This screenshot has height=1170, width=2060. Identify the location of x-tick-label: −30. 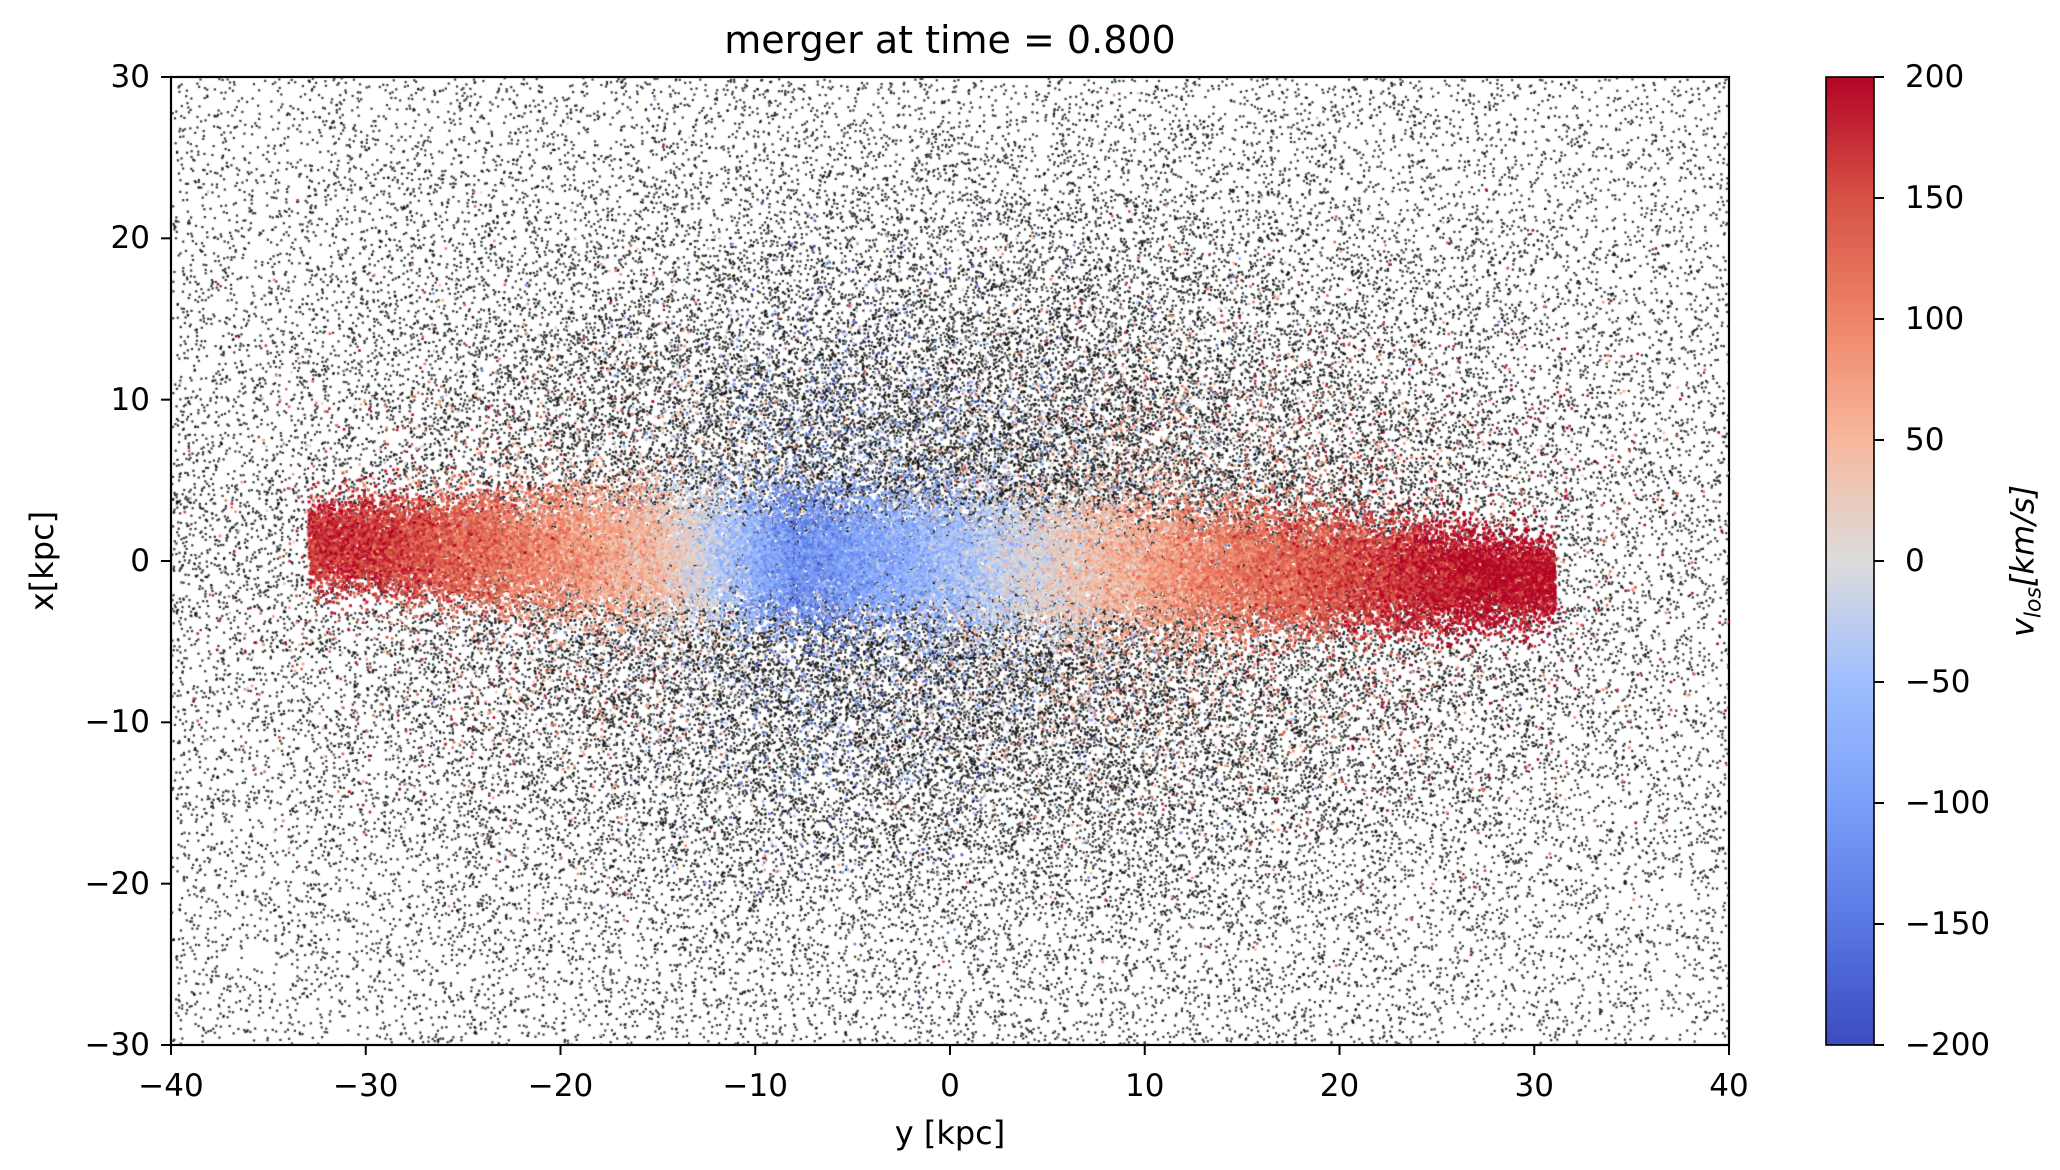
(366, 1086).